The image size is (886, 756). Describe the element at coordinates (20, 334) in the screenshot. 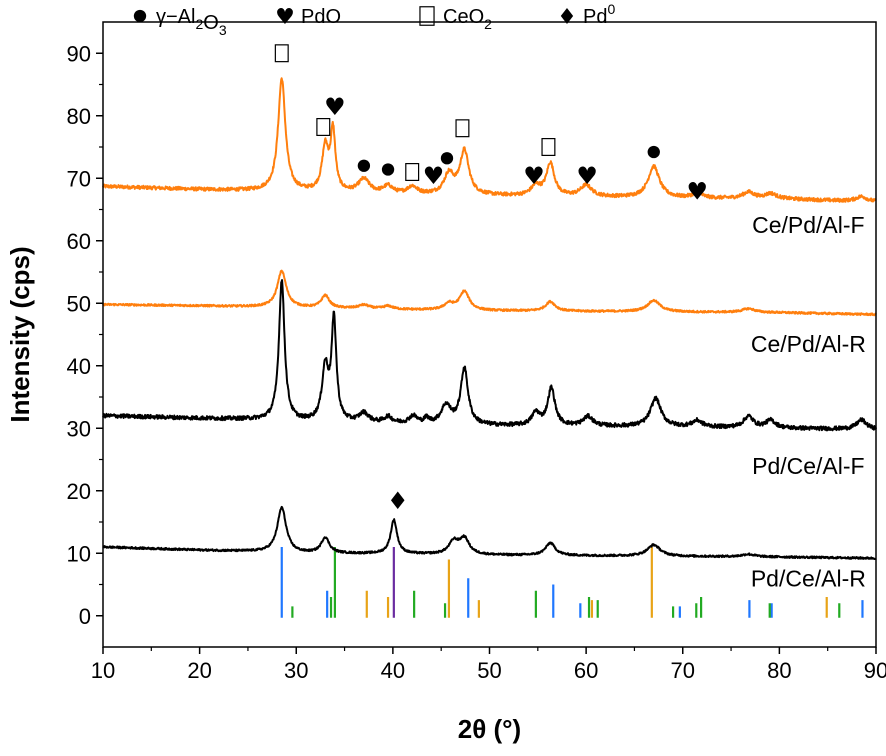

I see `y-axis-title: Intensity (cps)` at that location.